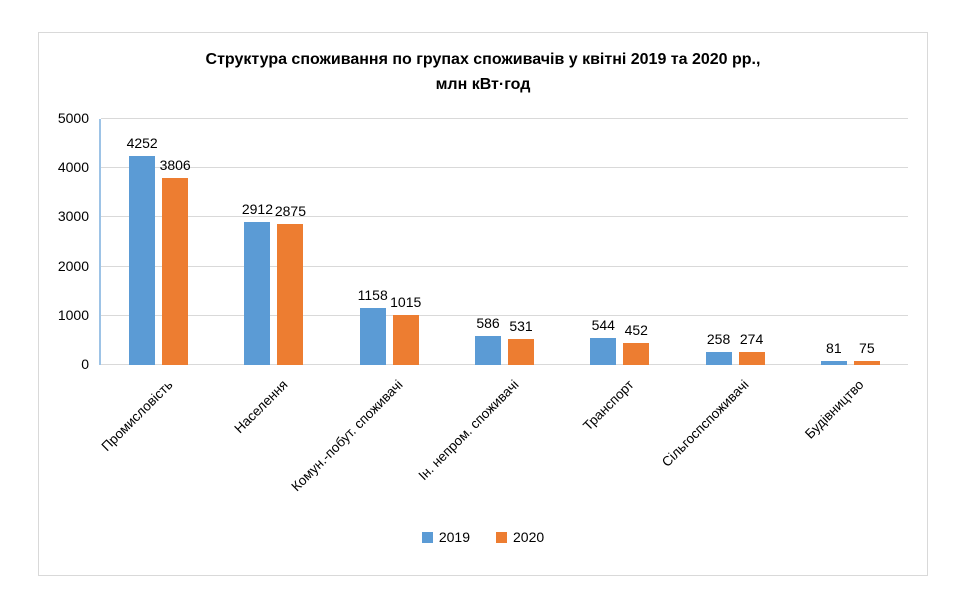  I want to click on y-axis-labels: 0 1000 2000 3000 4000 5000, so click(64, 305).